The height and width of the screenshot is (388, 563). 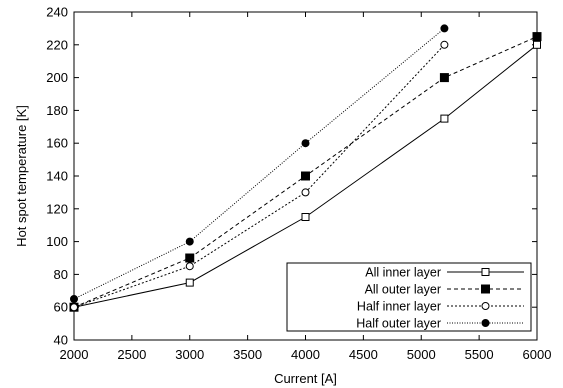 I want to click on x-tick-label: 6000, so click(x=537, y=354).